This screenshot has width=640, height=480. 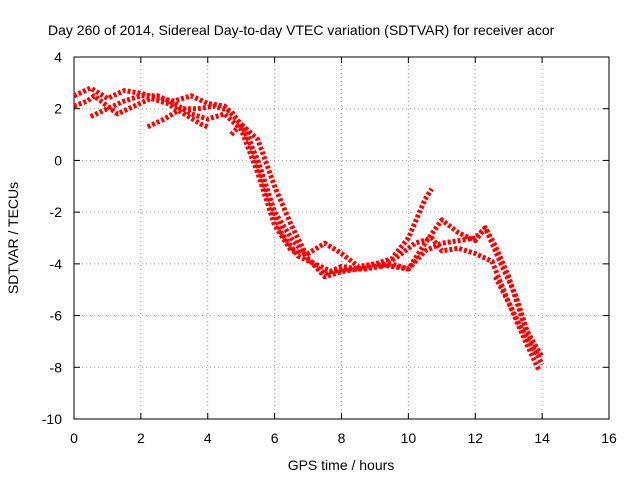 I want to click on y-tick-label: -6, so click(x=56, y=316).